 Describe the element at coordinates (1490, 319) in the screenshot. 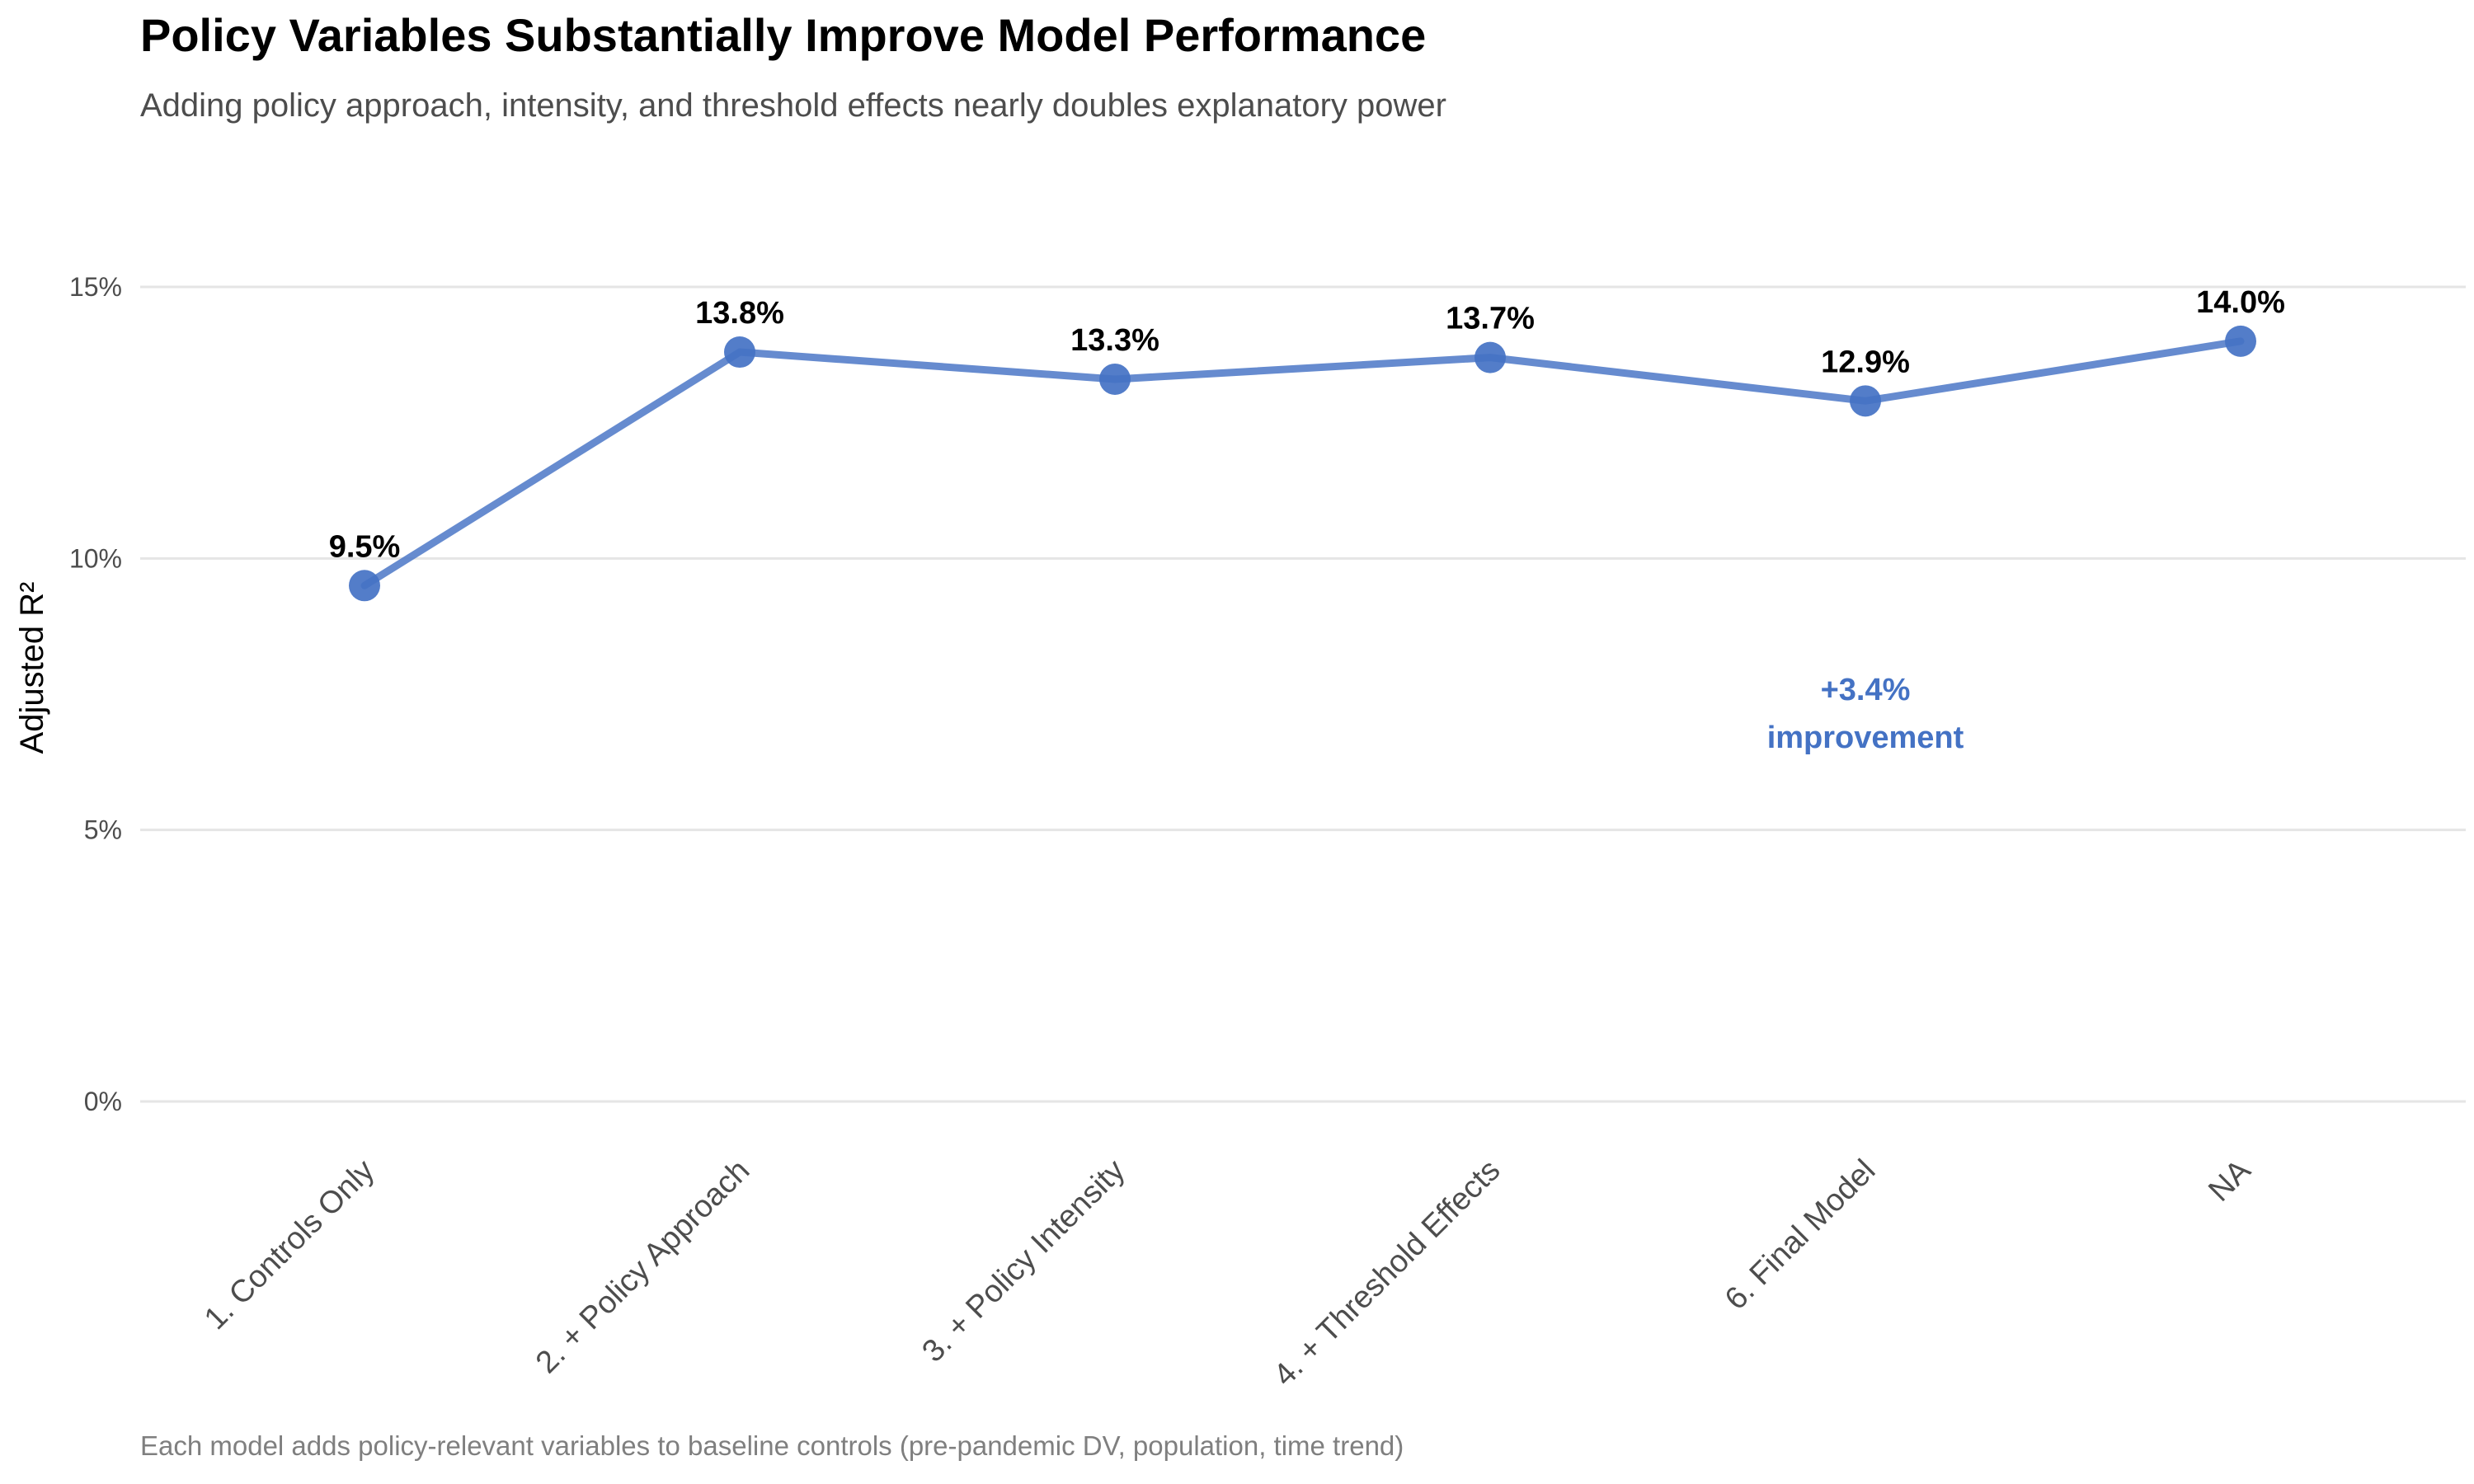

I see `data-label: 13.7%` at that location.